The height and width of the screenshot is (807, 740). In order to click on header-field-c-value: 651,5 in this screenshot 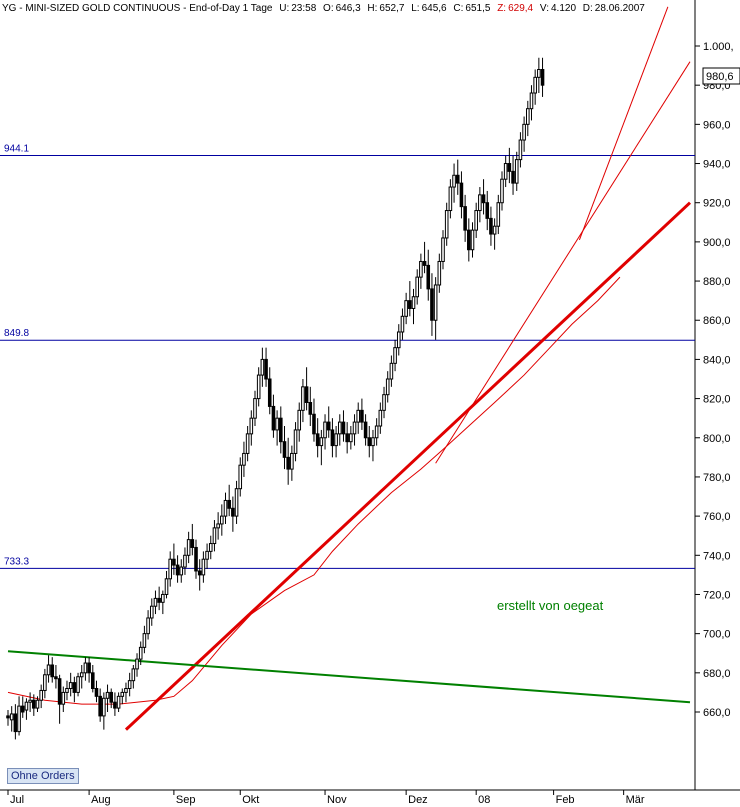, I will do `click(477, 8)`.